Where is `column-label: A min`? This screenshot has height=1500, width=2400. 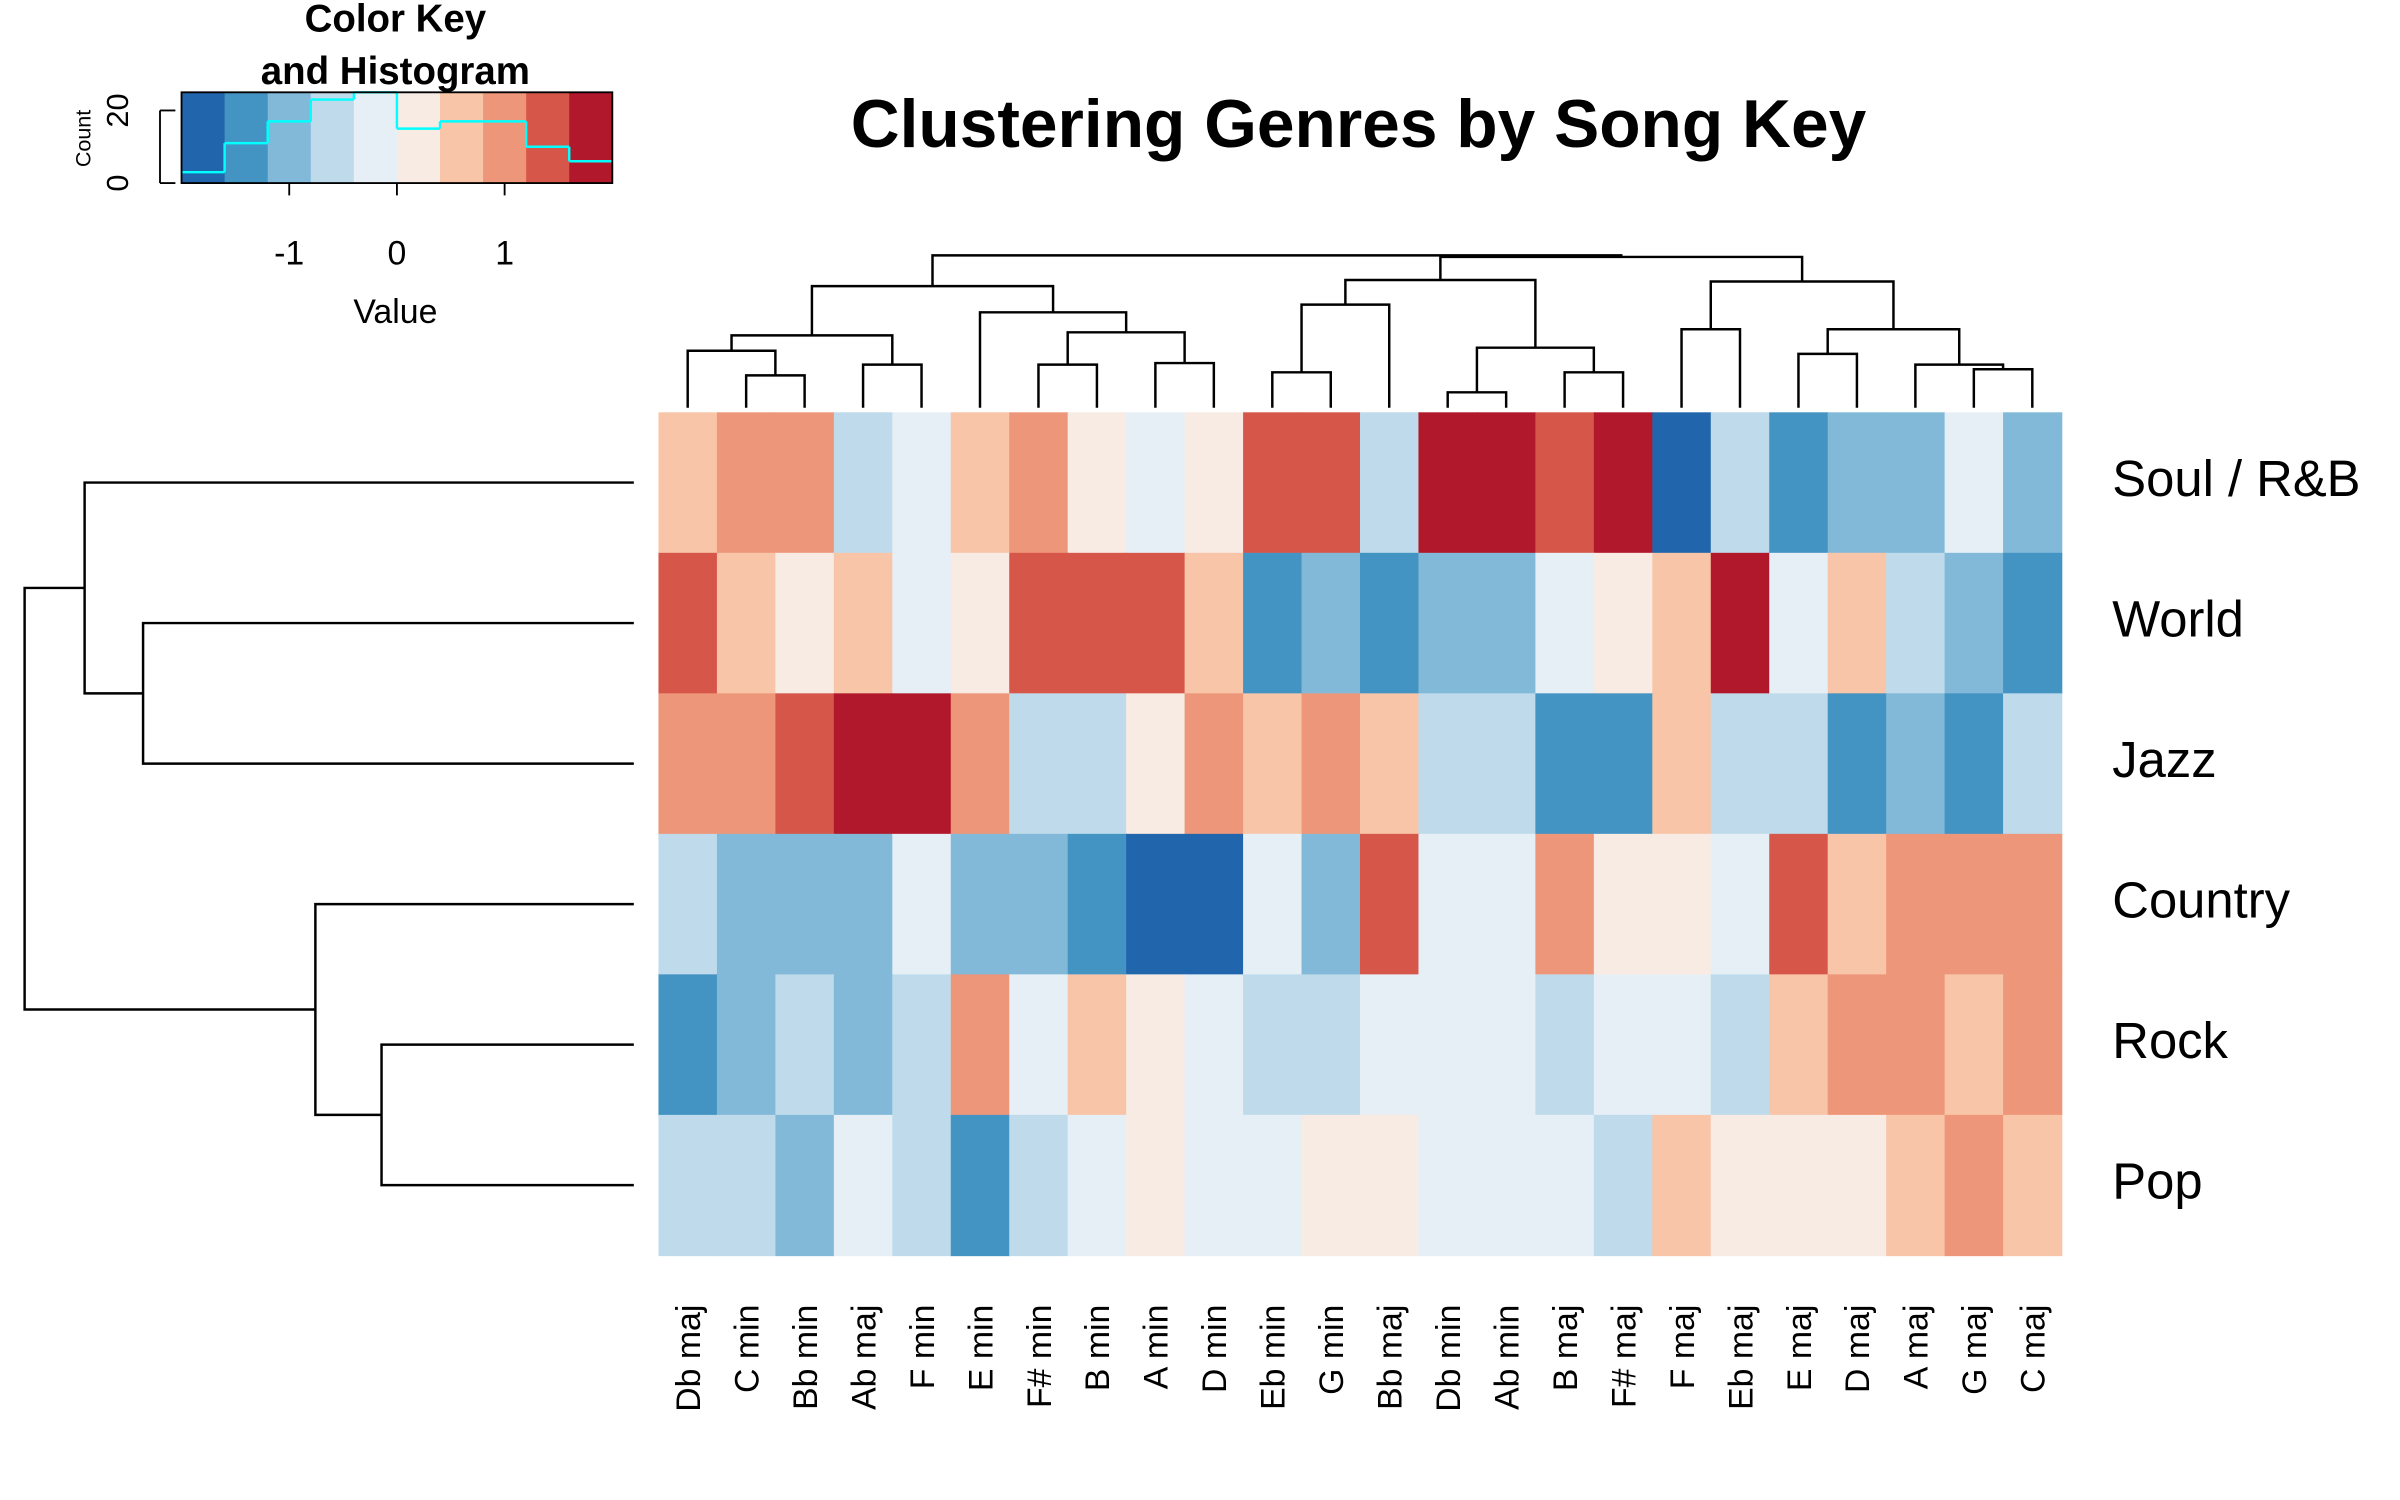
column-label: A min is located at coordinates (1157, 1347).